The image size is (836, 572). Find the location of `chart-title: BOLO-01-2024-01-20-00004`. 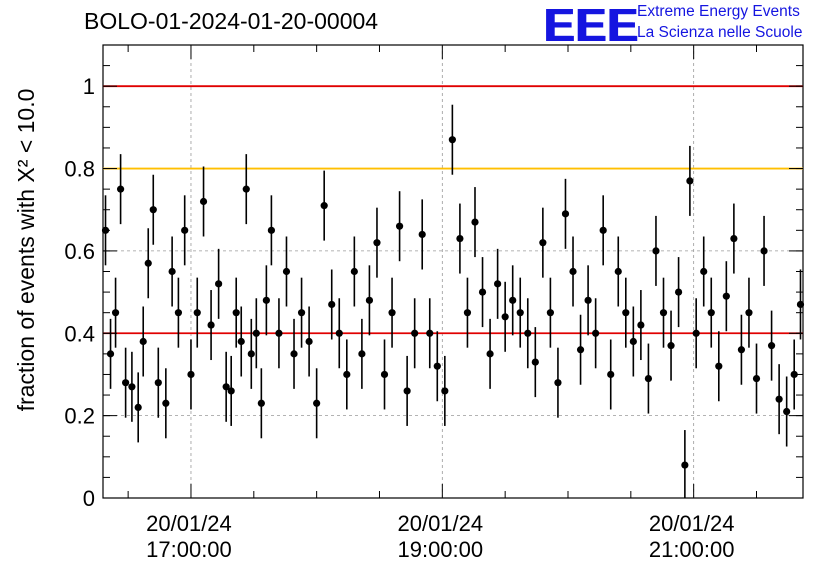

chart-title: BOLO-01-2024-01-20-00004 is located at coordinates (231, 21).